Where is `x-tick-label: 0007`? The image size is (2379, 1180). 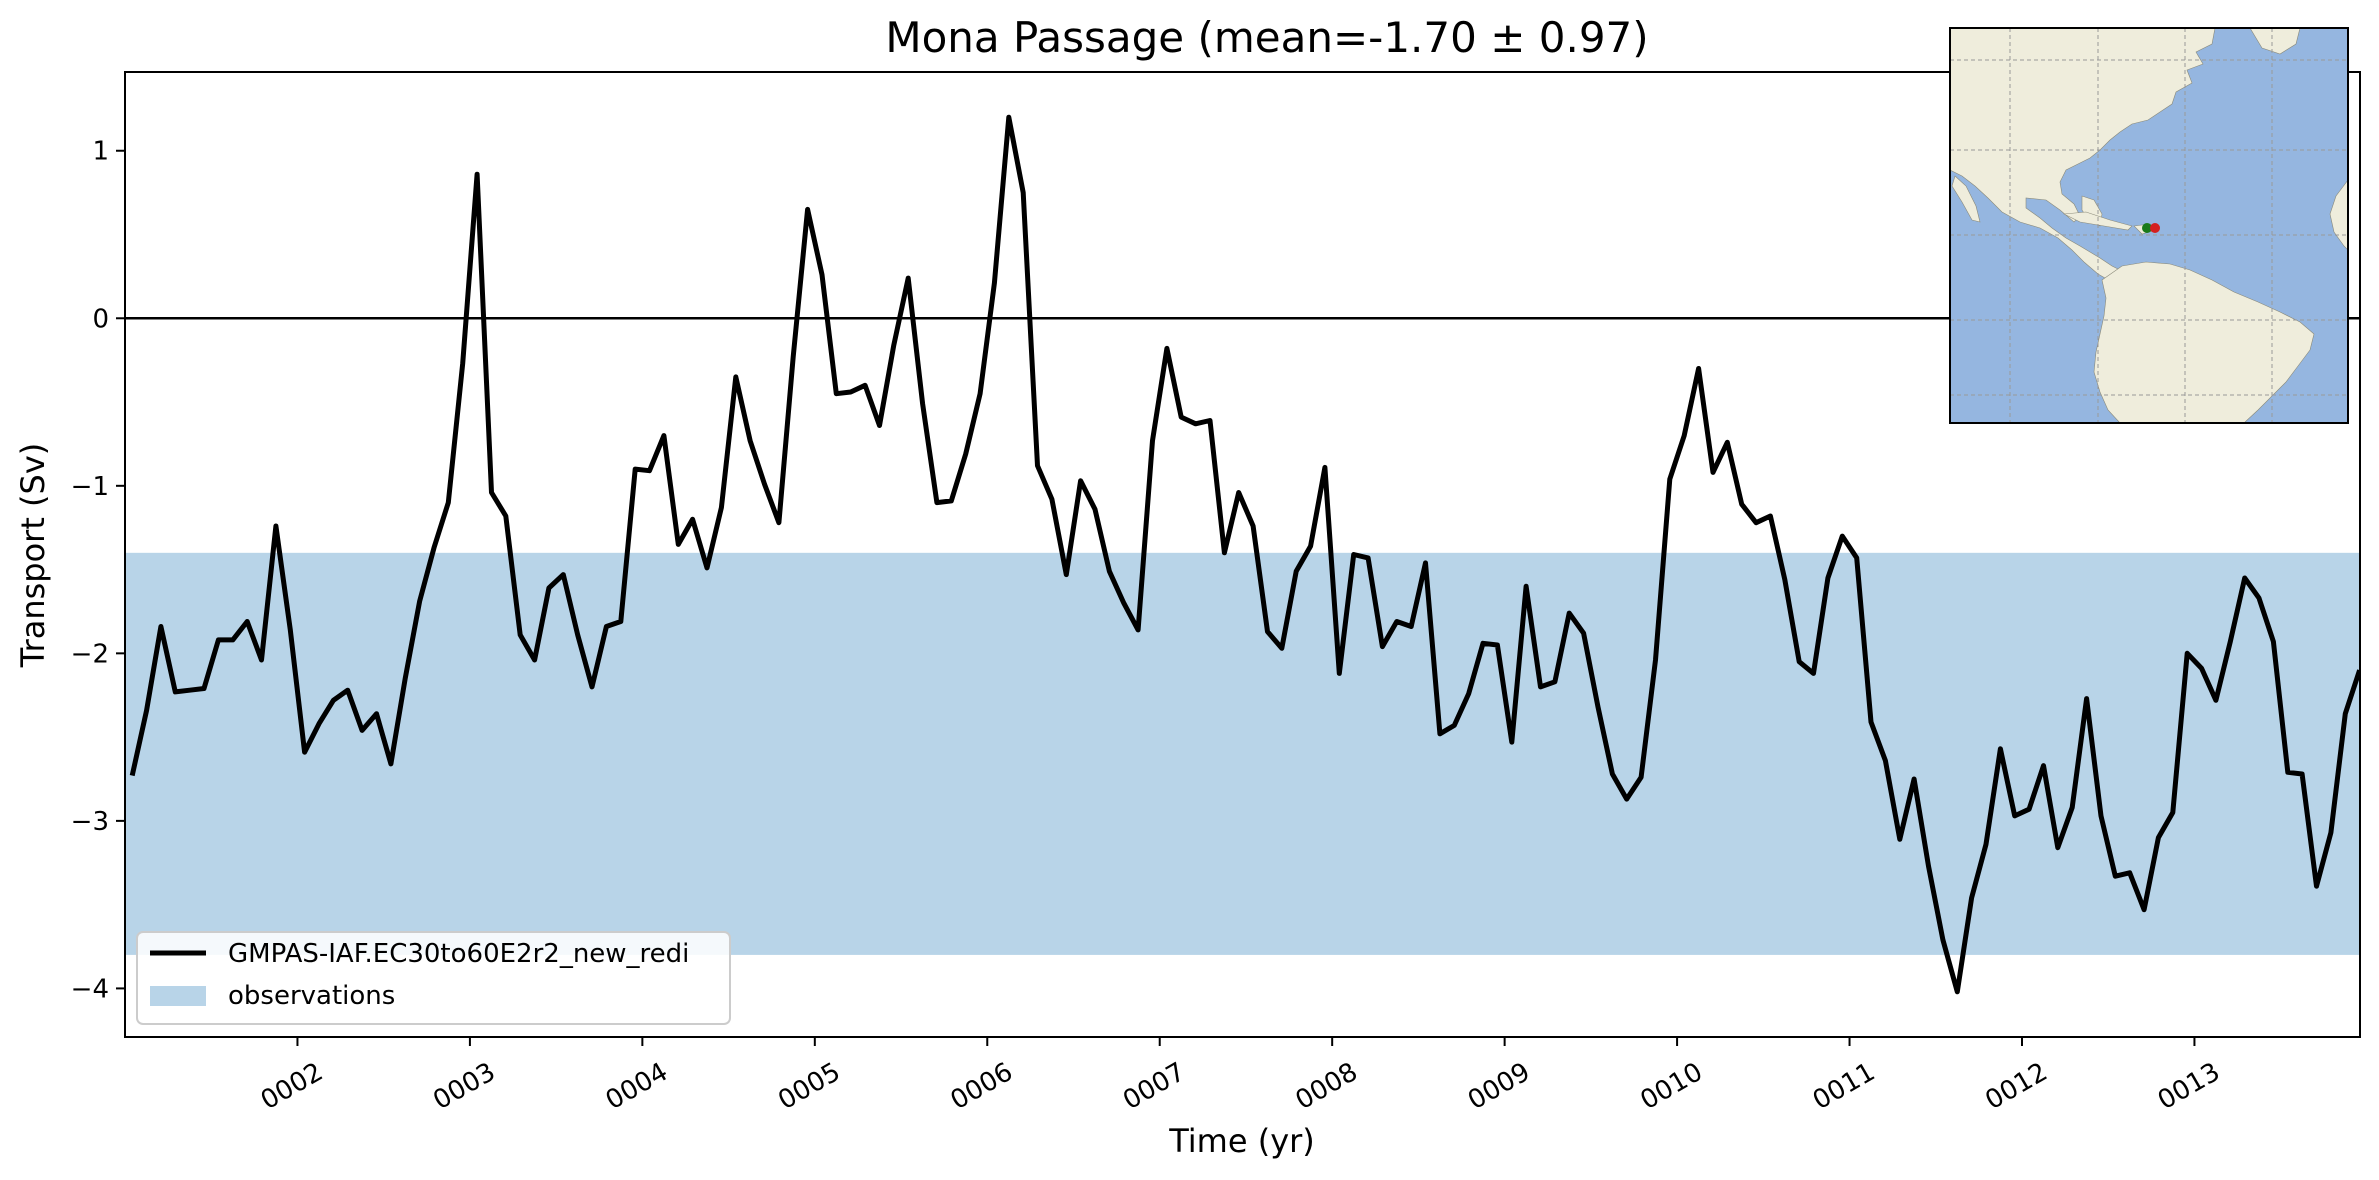
x-tick-label: 0007 is located at coordinates (1154, 1086).